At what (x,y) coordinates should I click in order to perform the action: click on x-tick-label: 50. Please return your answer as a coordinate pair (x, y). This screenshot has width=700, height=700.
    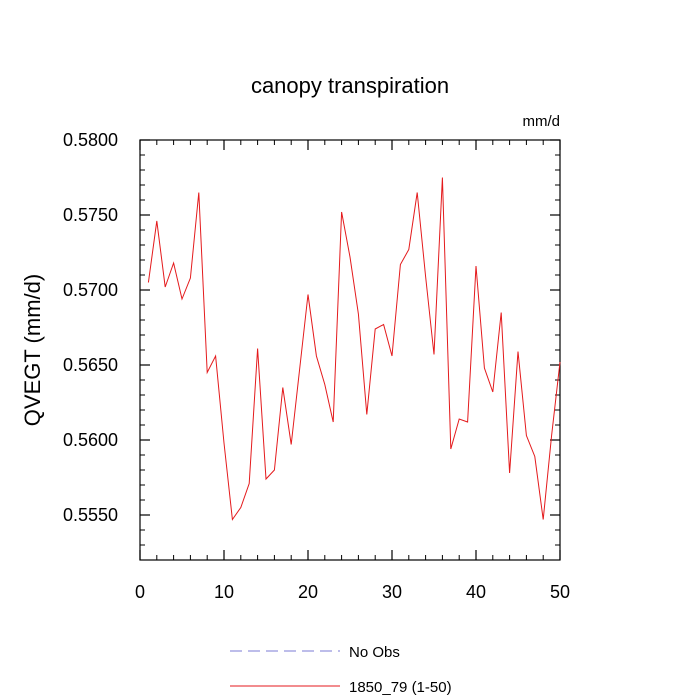
    Looking at the image, I should click on (560, 592).